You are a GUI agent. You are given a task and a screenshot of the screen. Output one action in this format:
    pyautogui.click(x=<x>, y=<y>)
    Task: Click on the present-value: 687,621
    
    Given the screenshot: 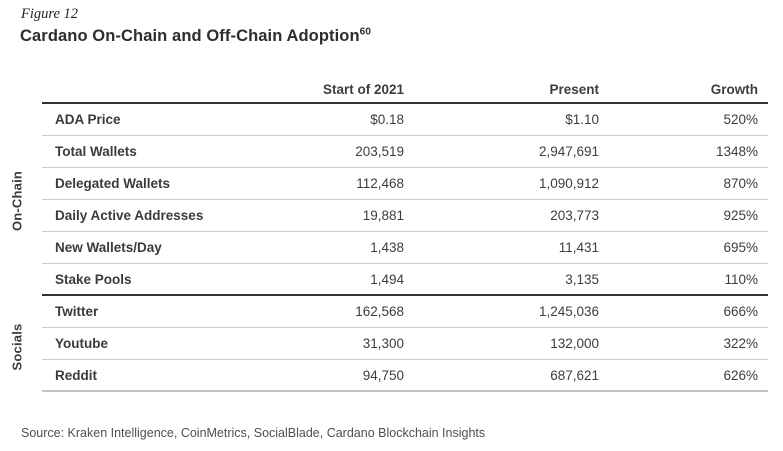 What is the action you would take?
    pyautogui.click(x=574, y=375)
    